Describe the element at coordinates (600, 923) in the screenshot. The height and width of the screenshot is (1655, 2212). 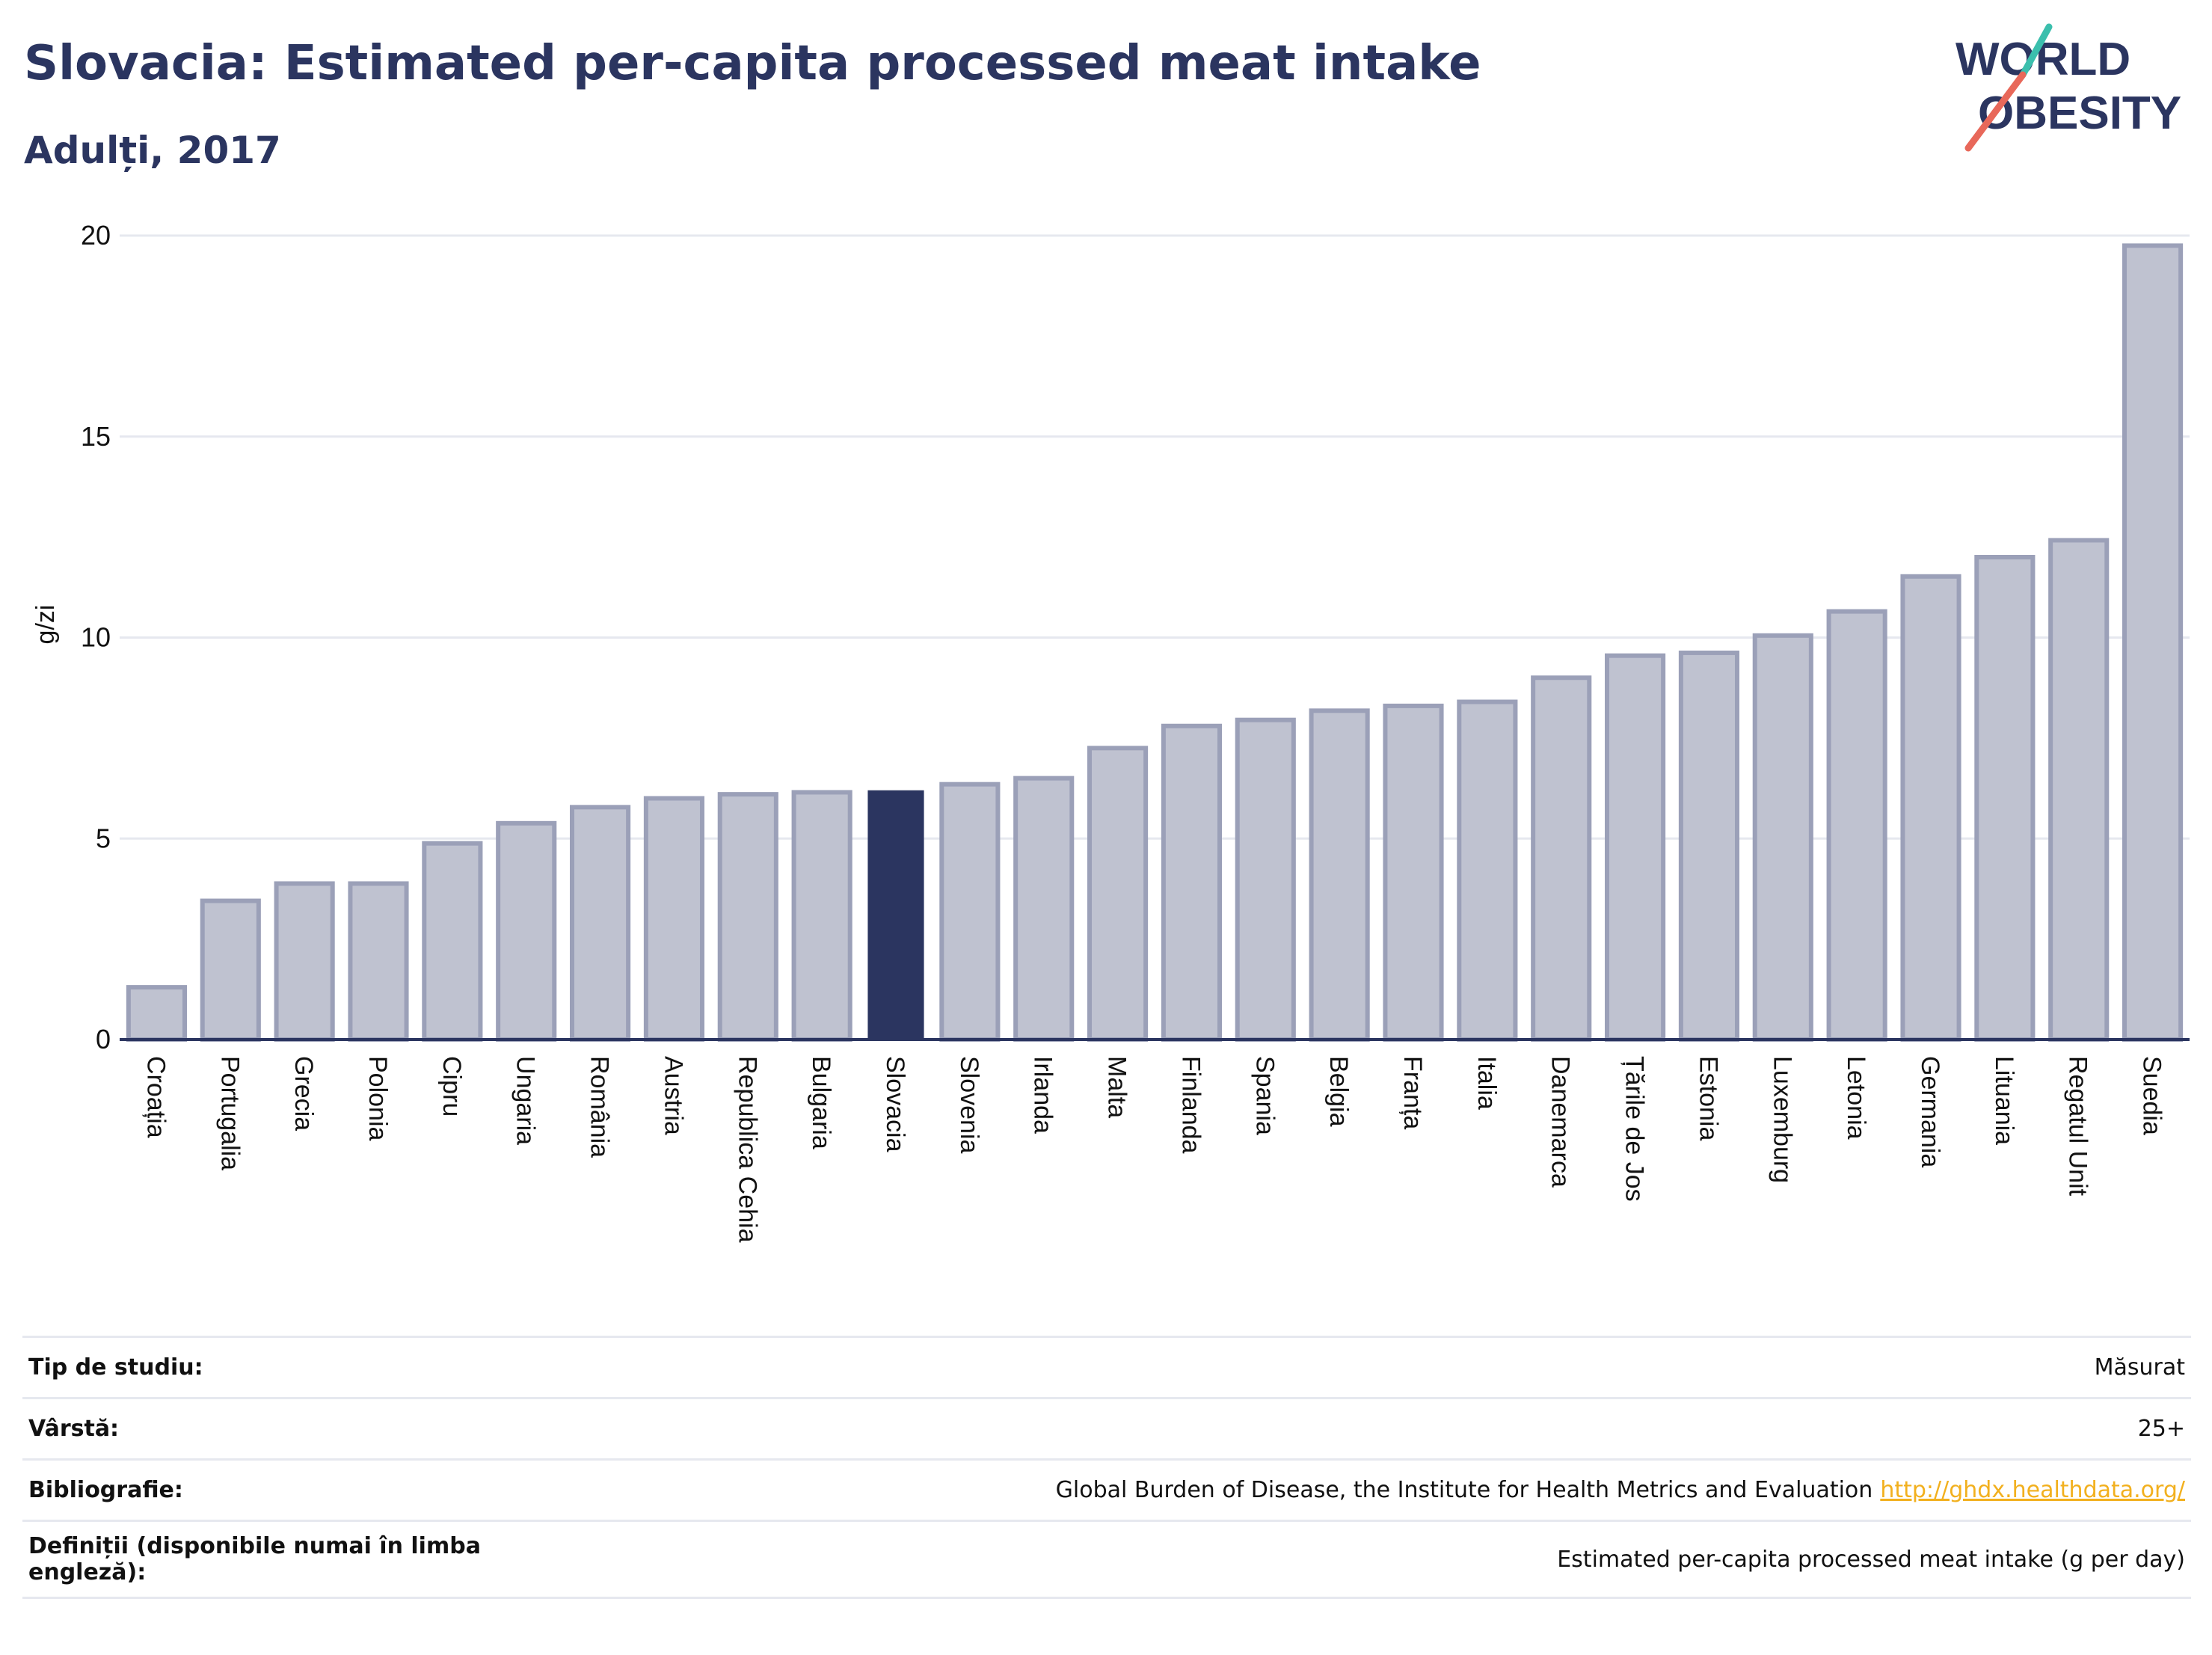
I see `bar-românia` at that location.